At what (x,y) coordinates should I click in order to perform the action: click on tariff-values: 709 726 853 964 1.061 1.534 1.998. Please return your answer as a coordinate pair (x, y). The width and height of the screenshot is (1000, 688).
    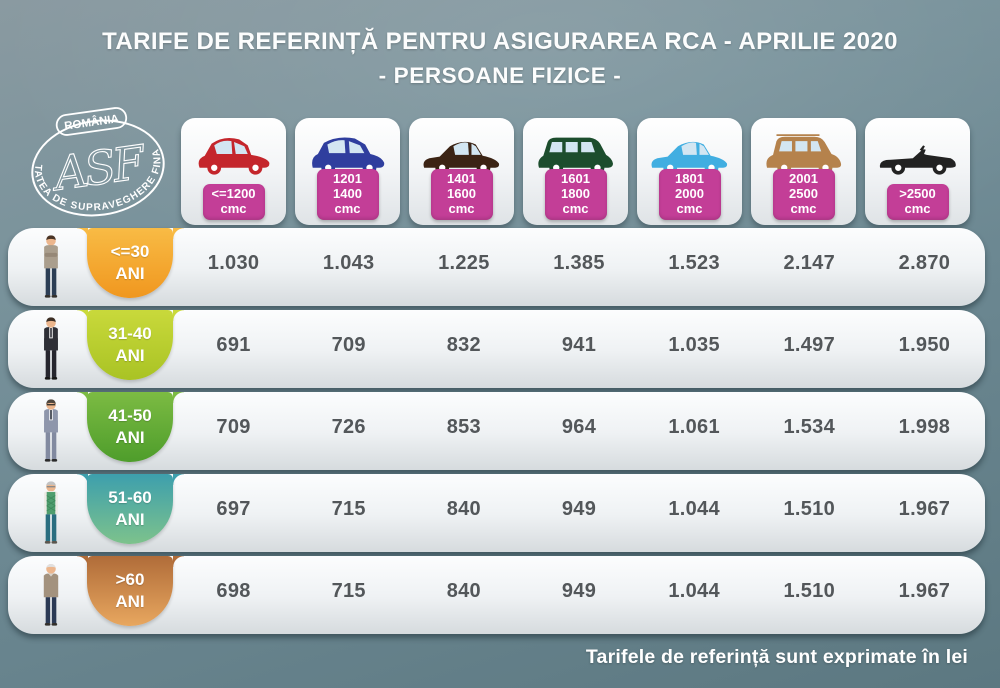
    Looking at the image, I should click on (579, 427).